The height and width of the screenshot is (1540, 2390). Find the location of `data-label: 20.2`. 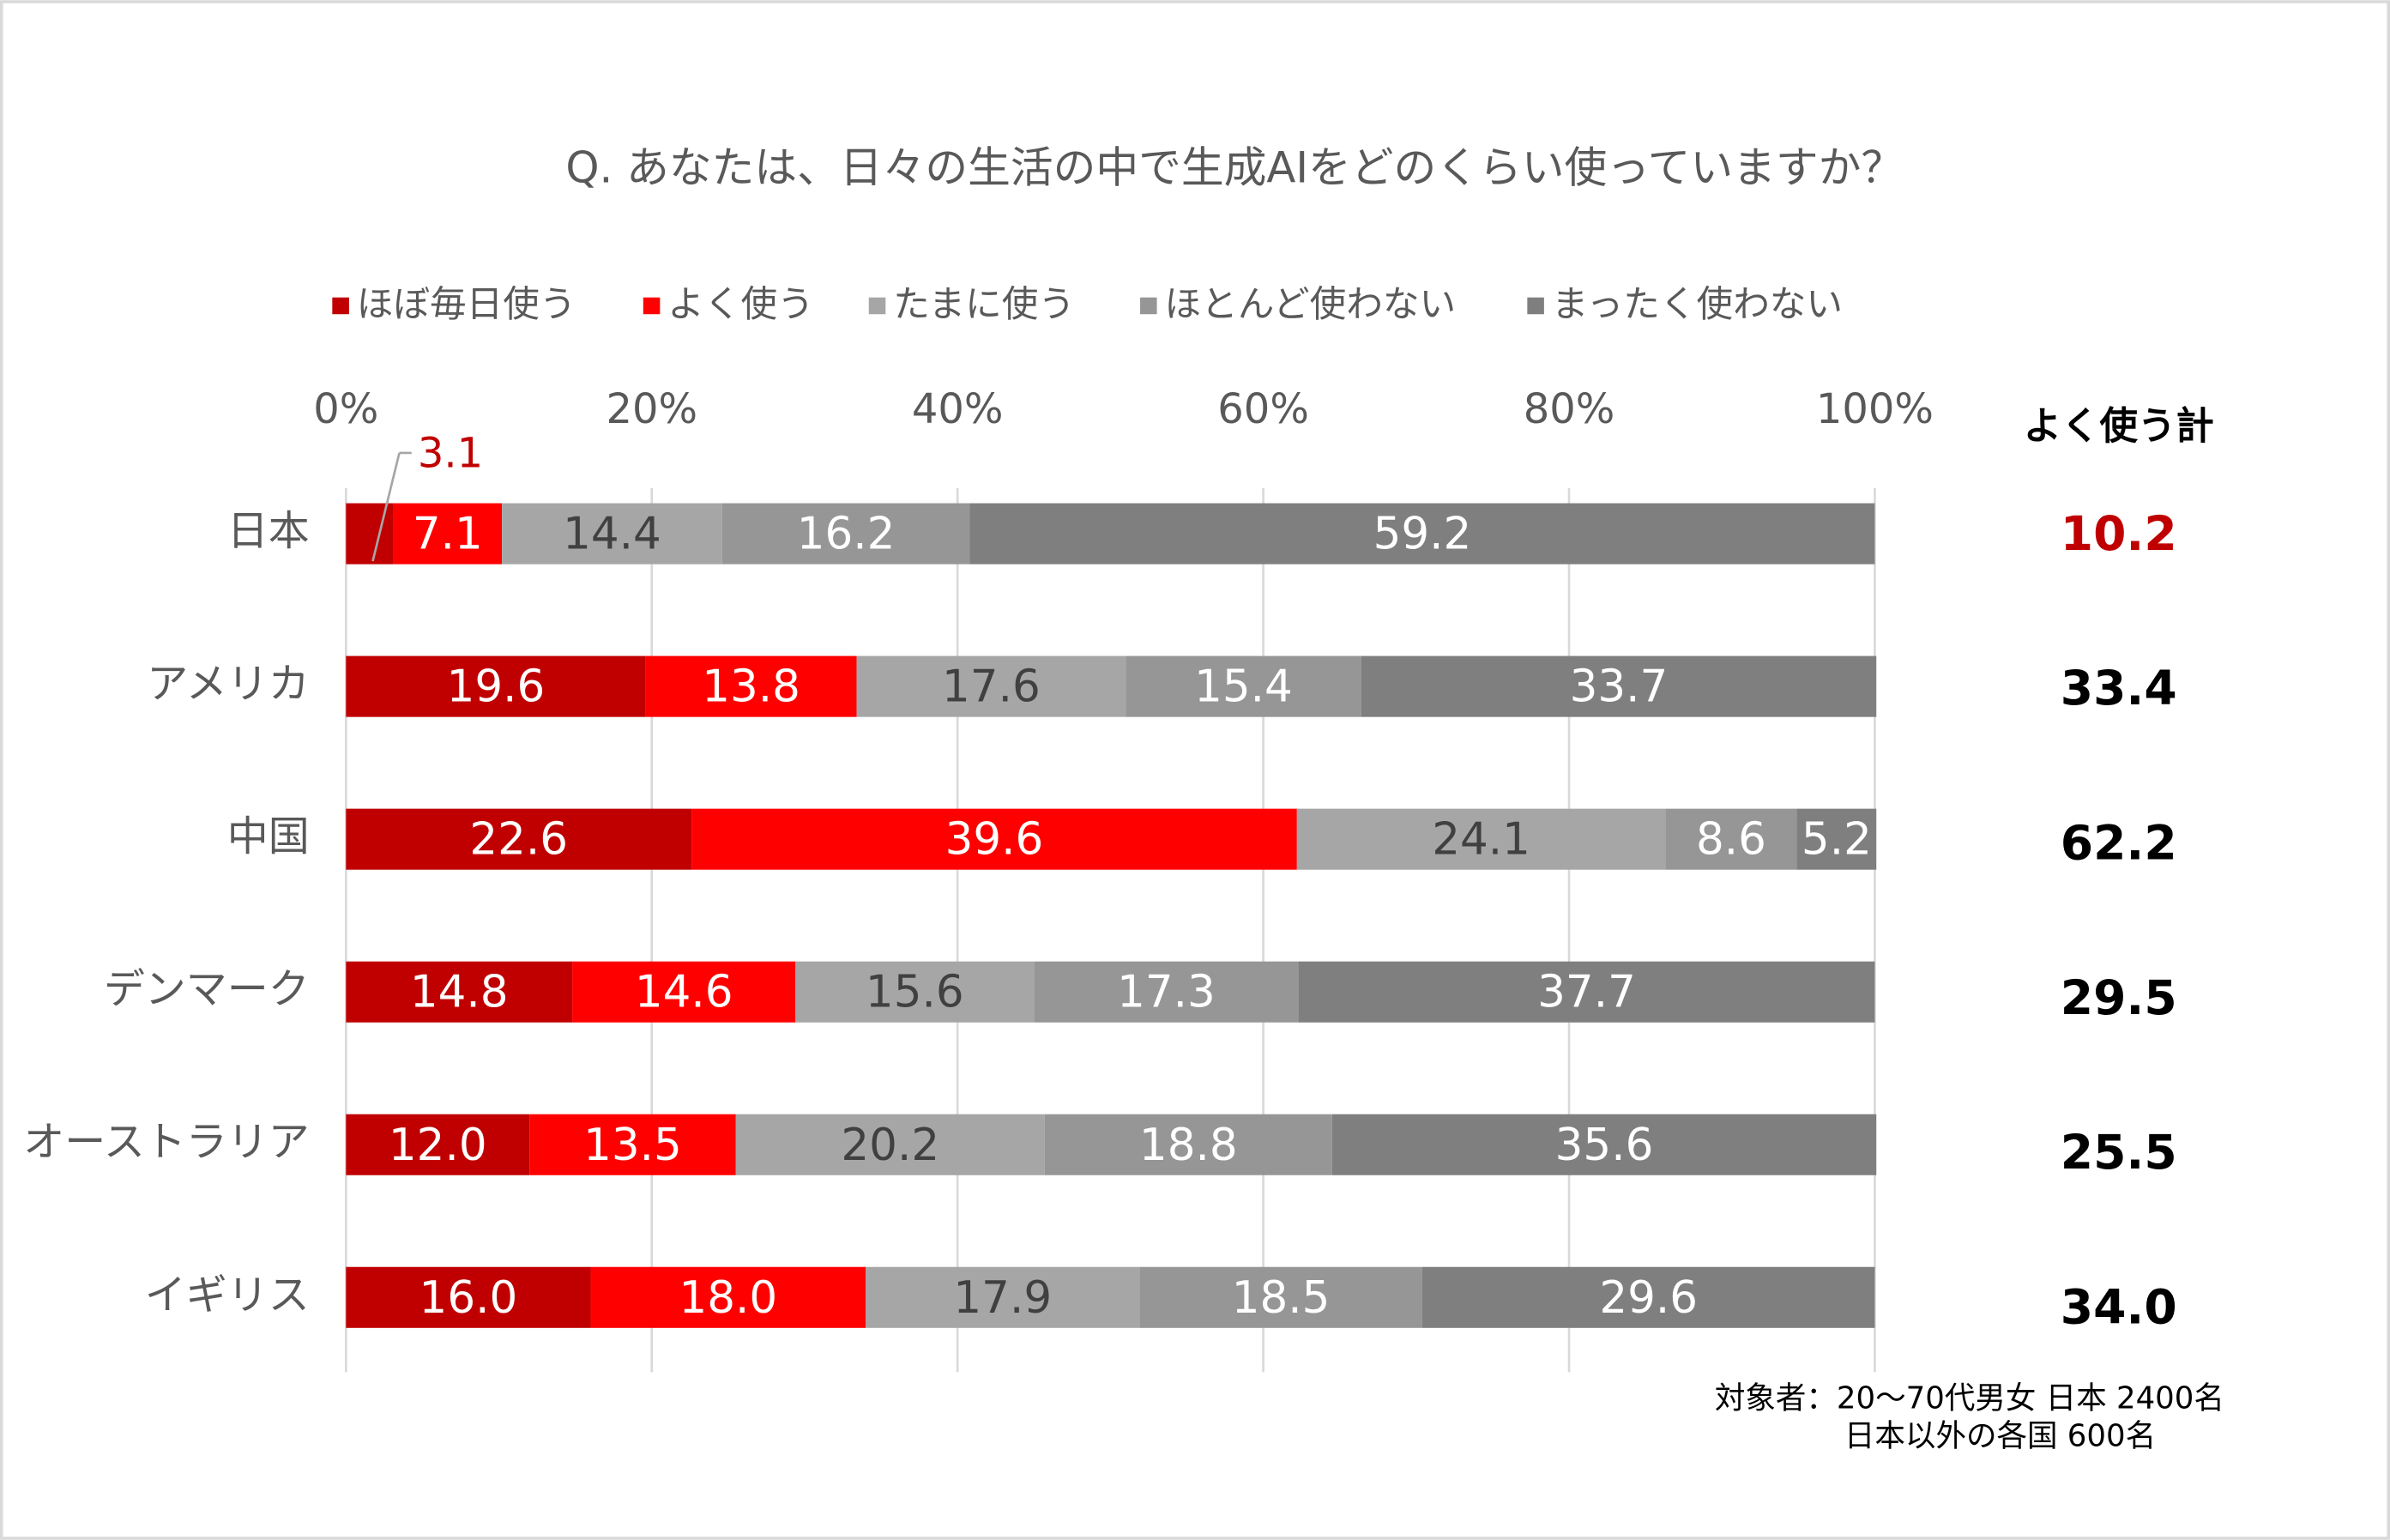

data-label: 20.2 is located at coordinates (890, 1145).